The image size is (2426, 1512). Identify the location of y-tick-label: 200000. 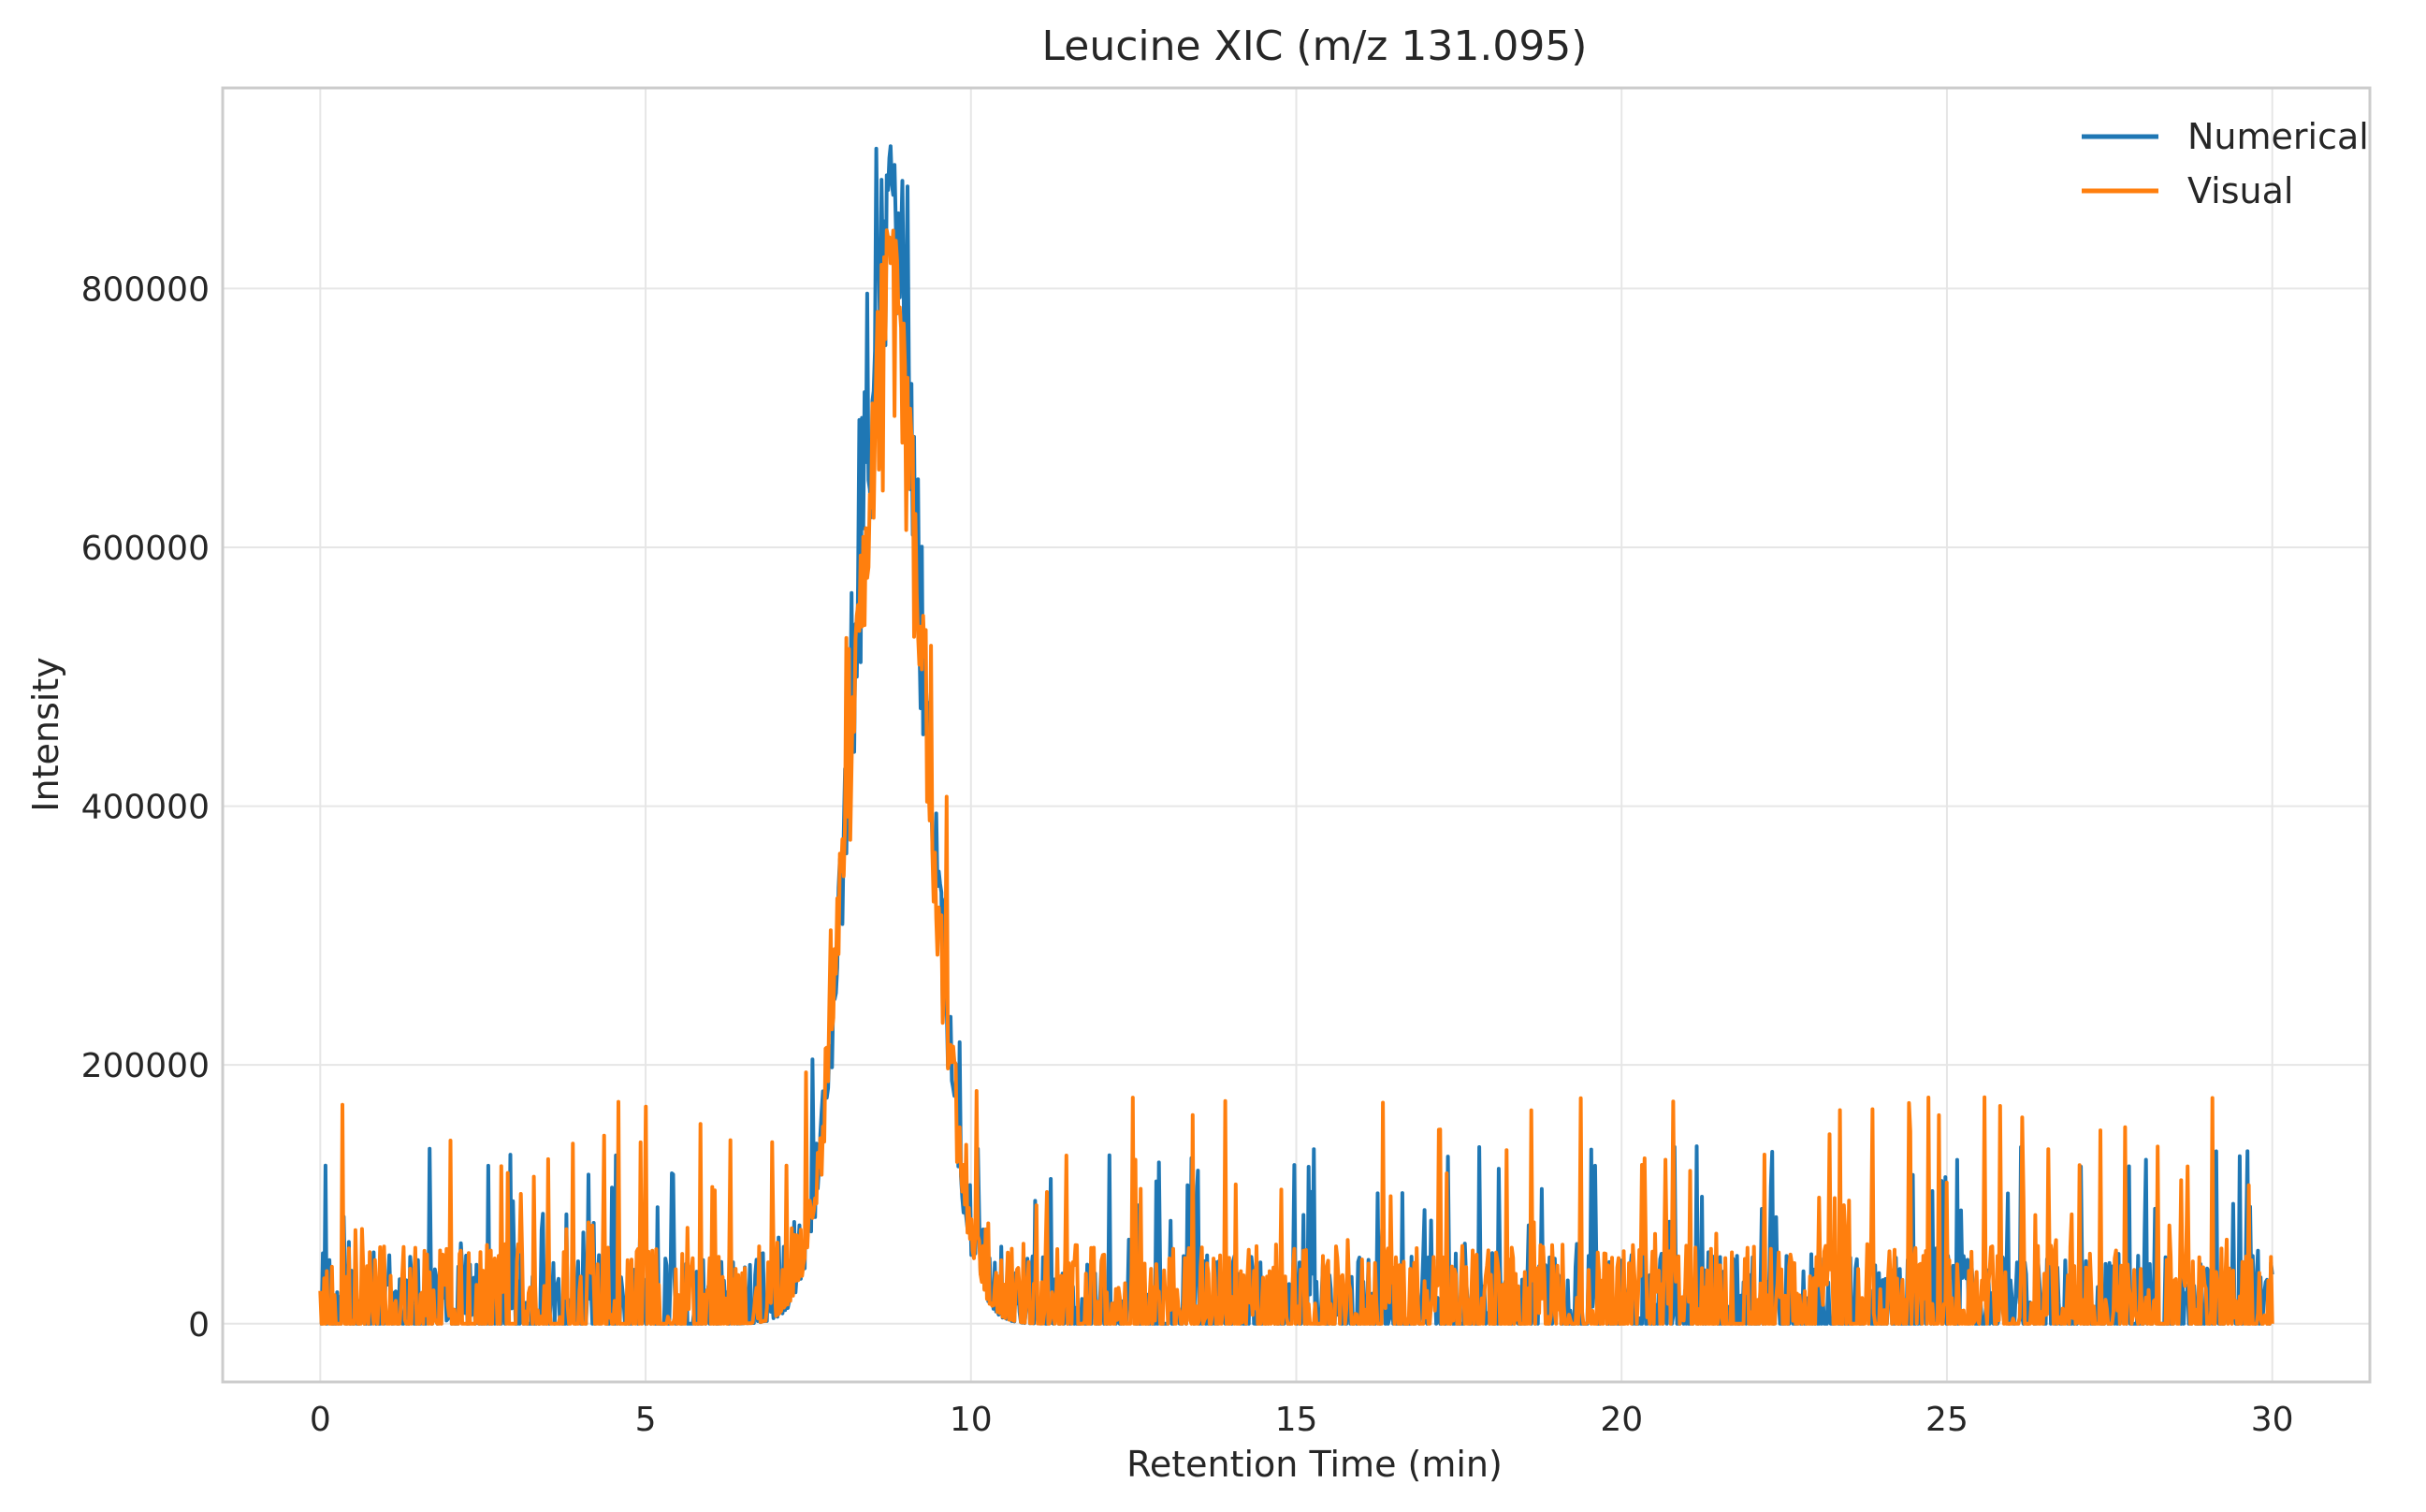
(145, 1066).